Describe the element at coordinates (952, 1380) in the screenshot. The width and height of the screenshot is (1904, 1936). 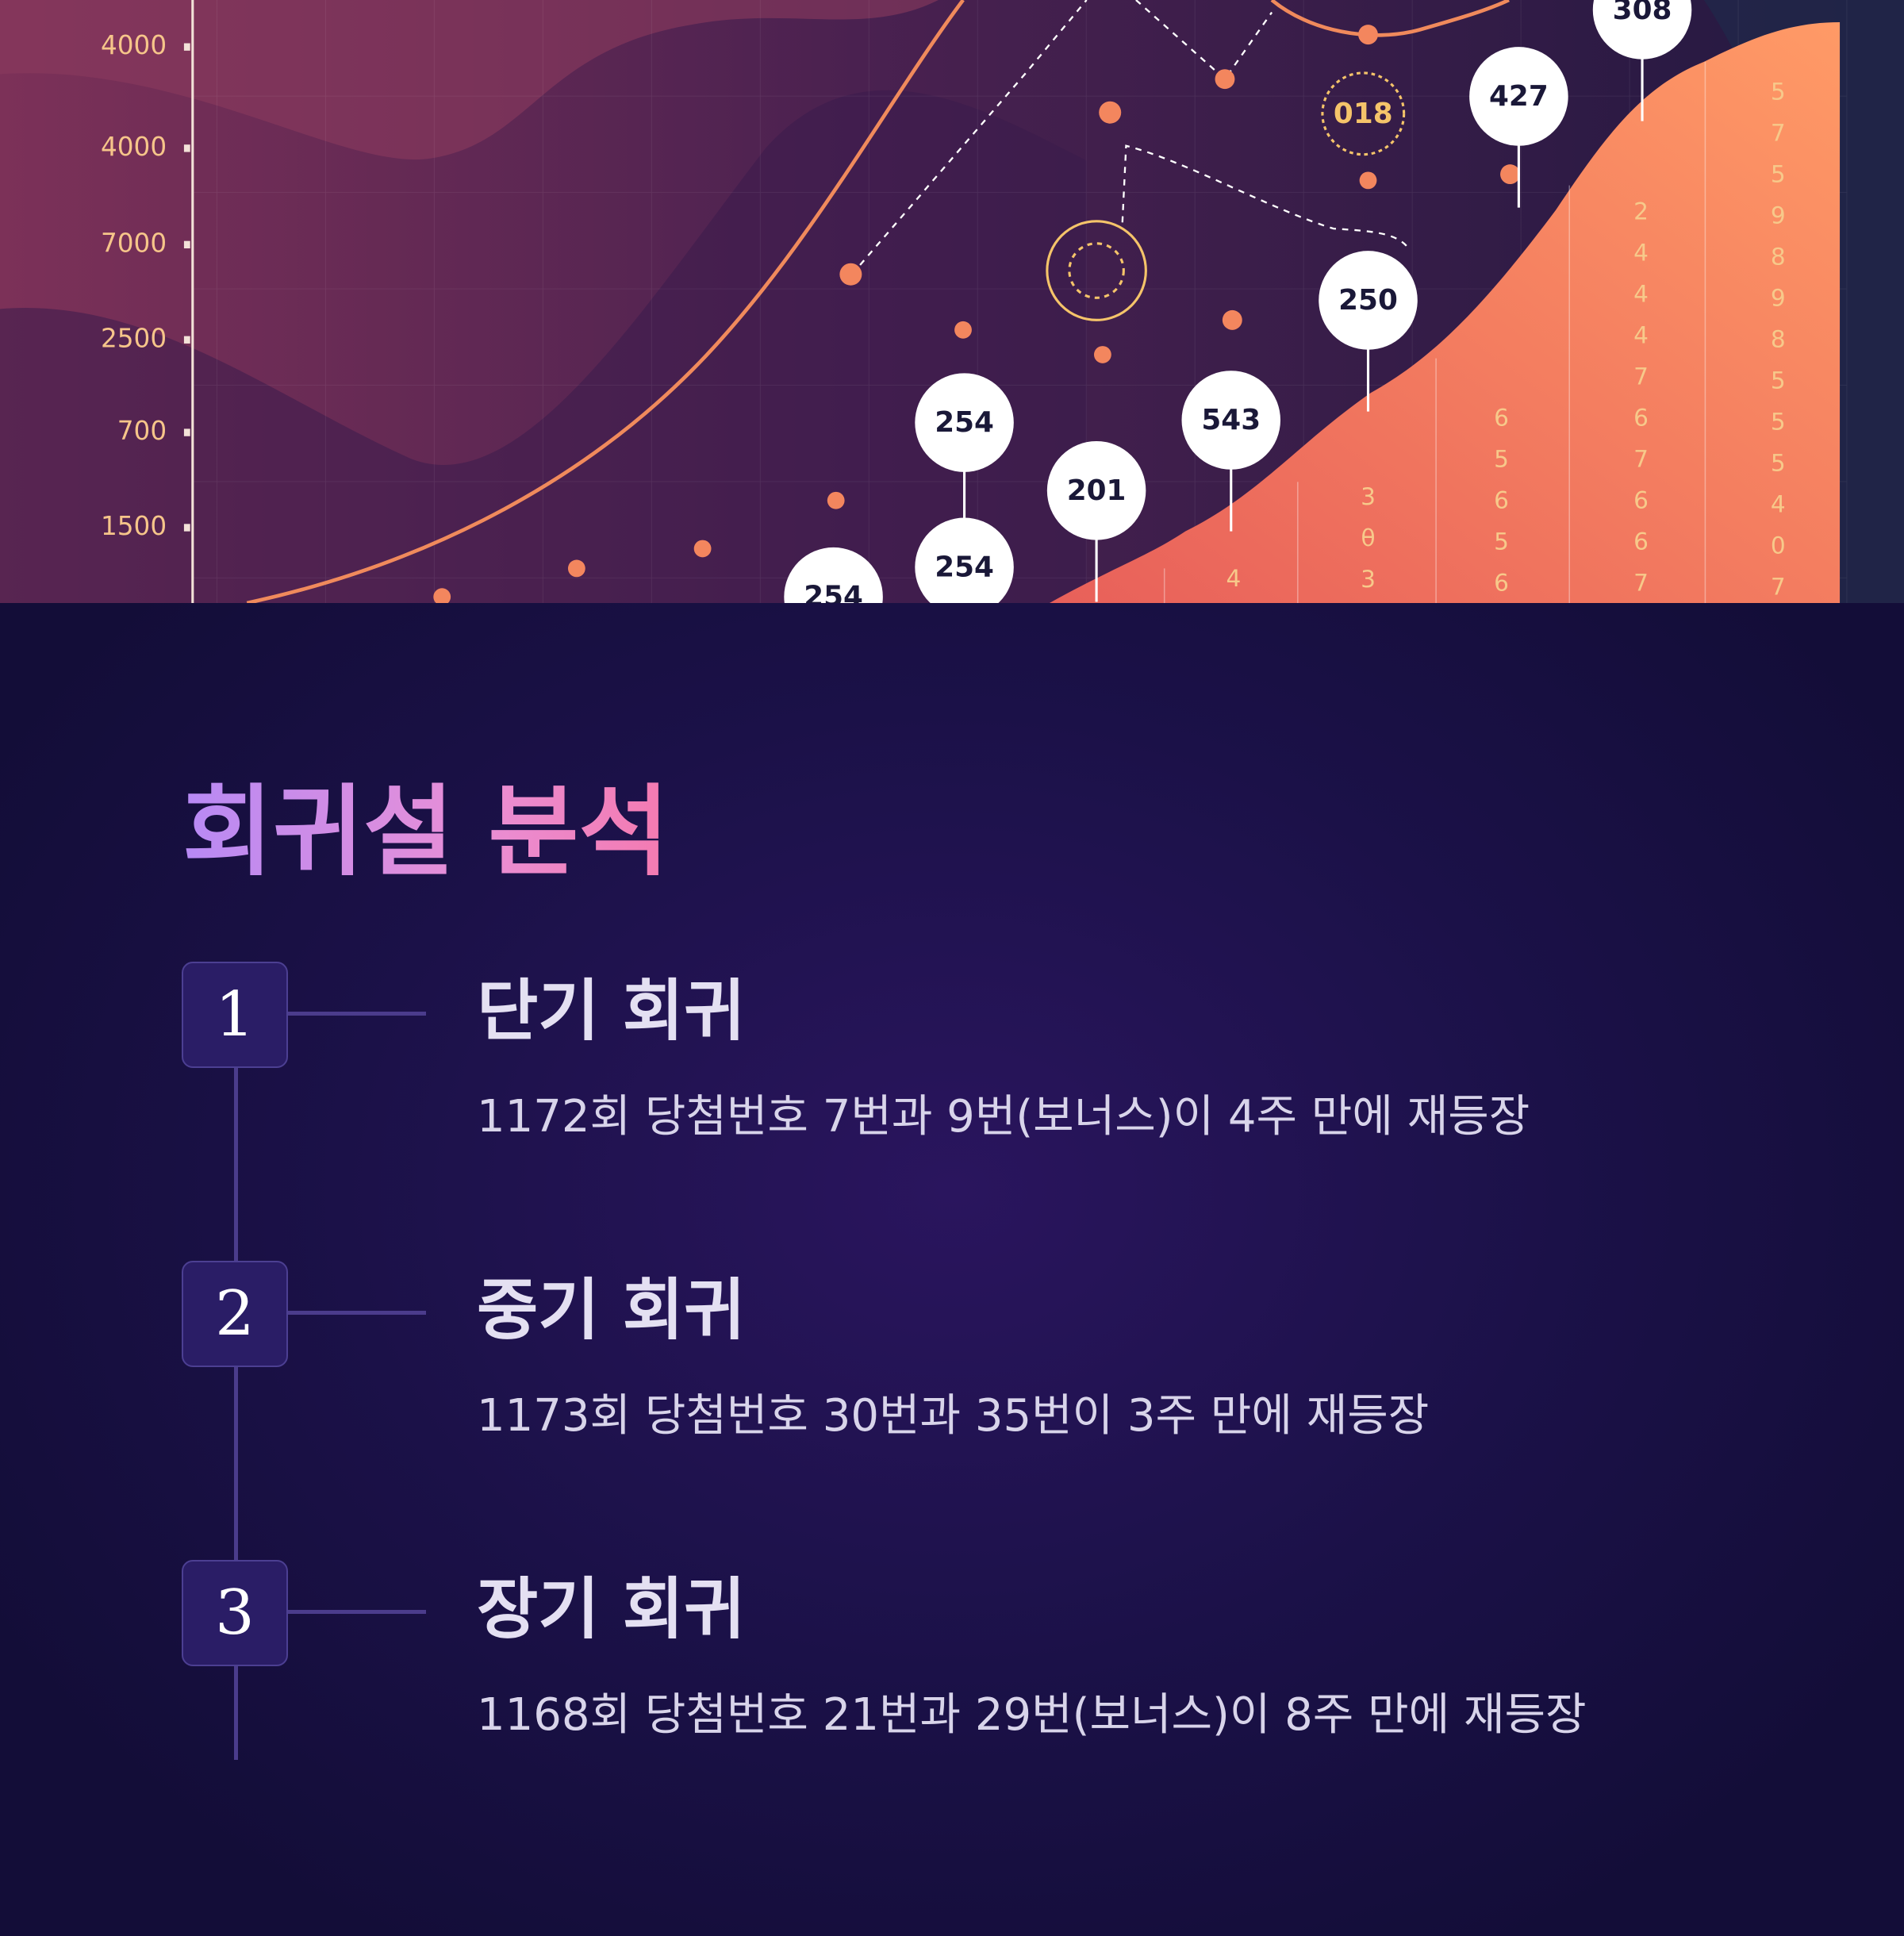
I see `timeline-item: 2 중기 회귀 1173회 당첨번호 30번과 35번이 3주 만에 재등장` at that location.